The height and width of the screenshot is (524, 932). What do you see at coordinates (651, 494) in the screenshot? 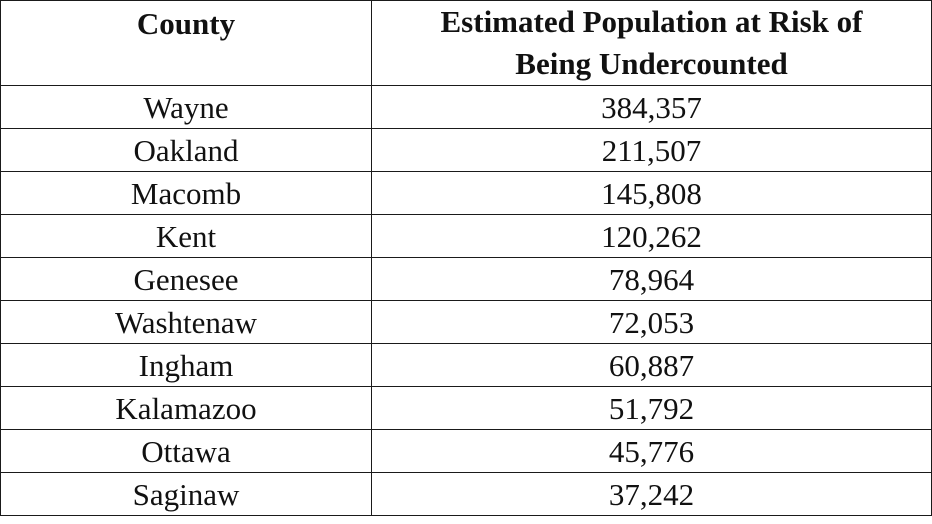
I see `population-cell: 37,242` at bounding box center [651, 494].